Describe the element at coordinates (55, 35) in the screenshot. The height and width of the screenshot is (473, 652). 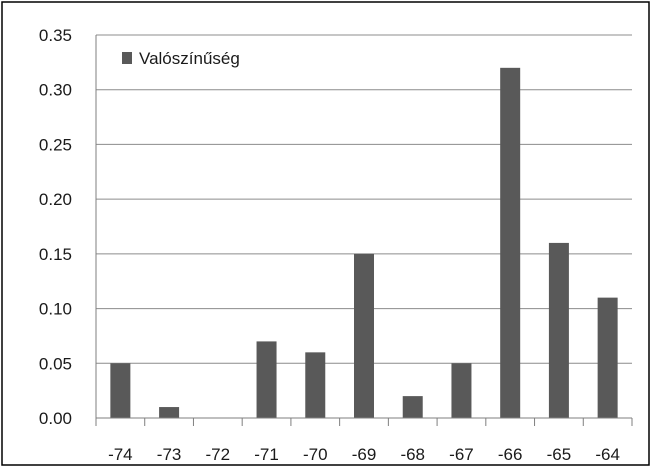
I see `y-tick-label: 0.35` at that location.